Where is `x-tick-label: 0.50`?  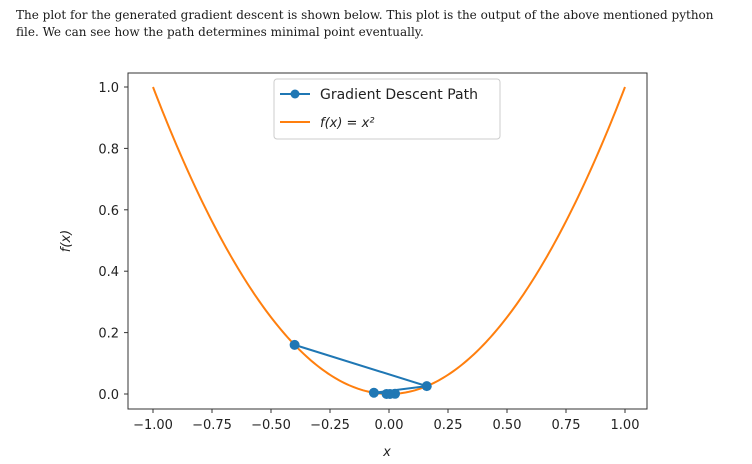 x-tick-label: 0.50 is located at coordinates (507, 425).